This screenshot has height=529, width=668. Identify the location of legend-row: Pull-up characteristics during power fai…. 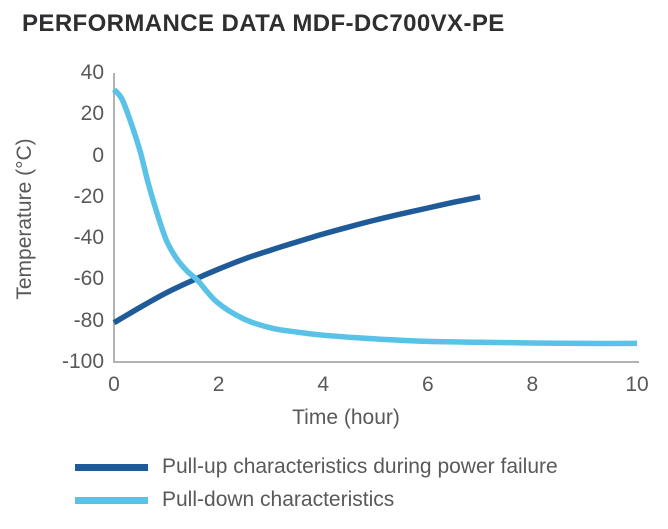
(316, 467).